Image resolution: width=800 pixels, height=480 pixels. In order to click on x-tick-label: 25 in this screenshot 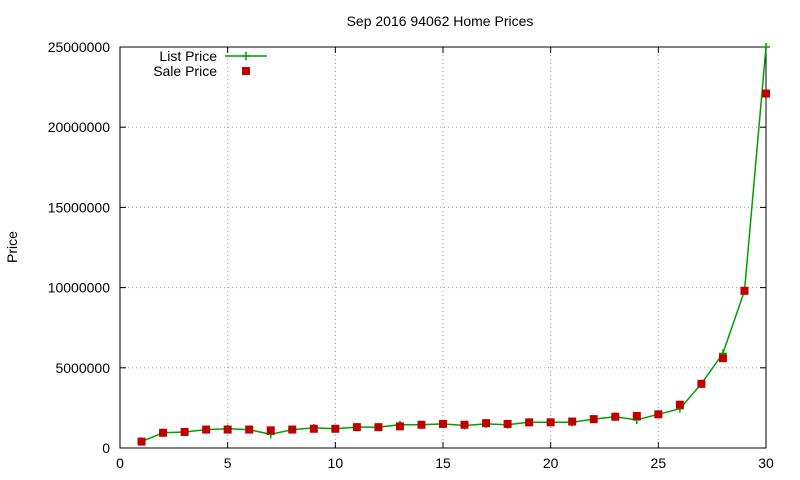, I will do `click(659, 463)`.